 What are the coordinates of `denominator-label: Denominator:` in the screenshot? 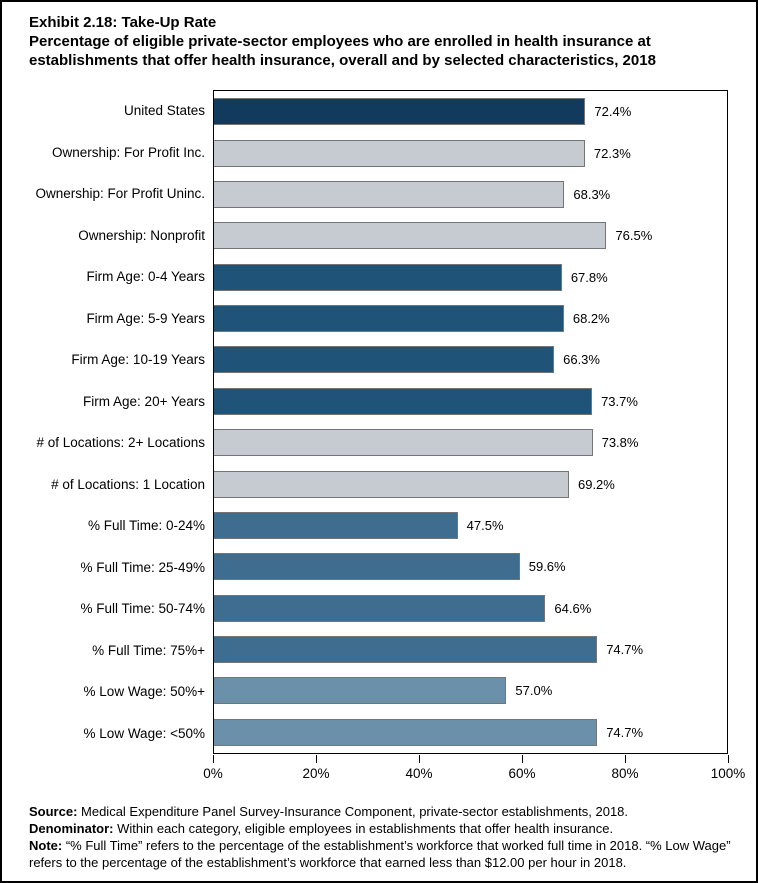 It's located at (71, 828).